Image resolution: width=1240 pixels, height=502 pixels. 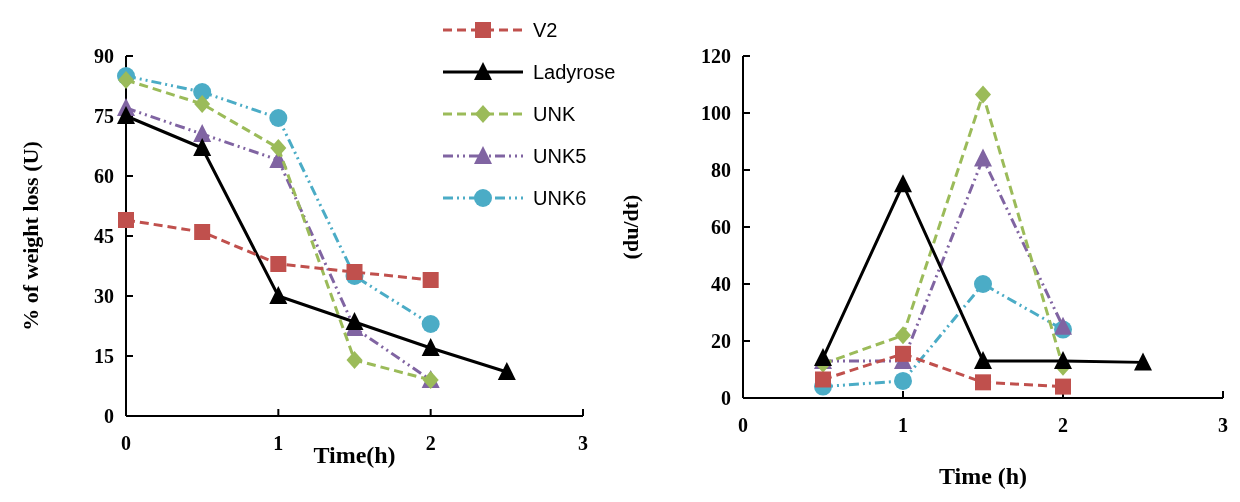 What do you see at coordinates (721, 284) in the screenshot?
I see `y-tick-label: 40` at bounding box center [721, 284].